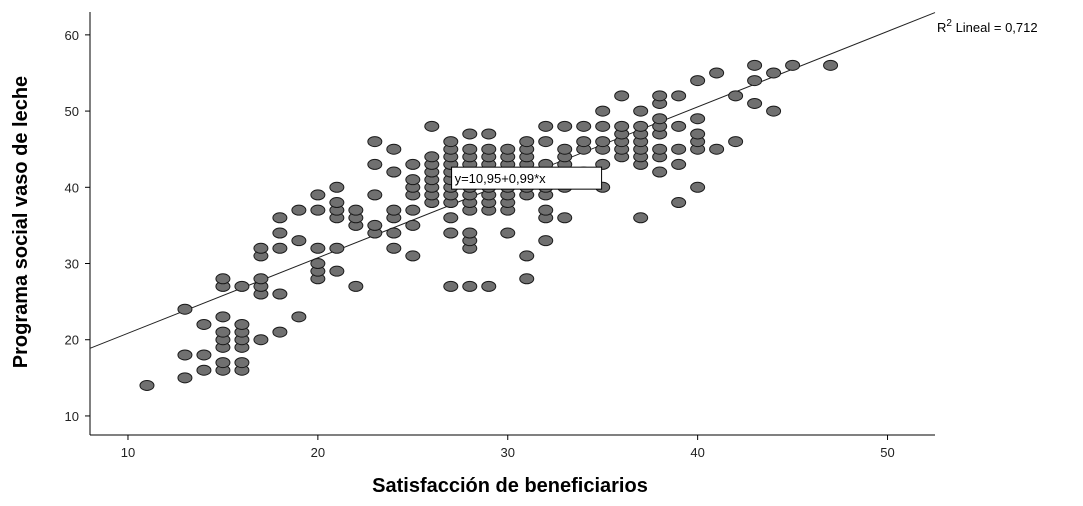 The image size is (1083, 506). Describe the element at coordinates (887, 452) in the screenshot. I see `x-tick-label: 50` at that location.